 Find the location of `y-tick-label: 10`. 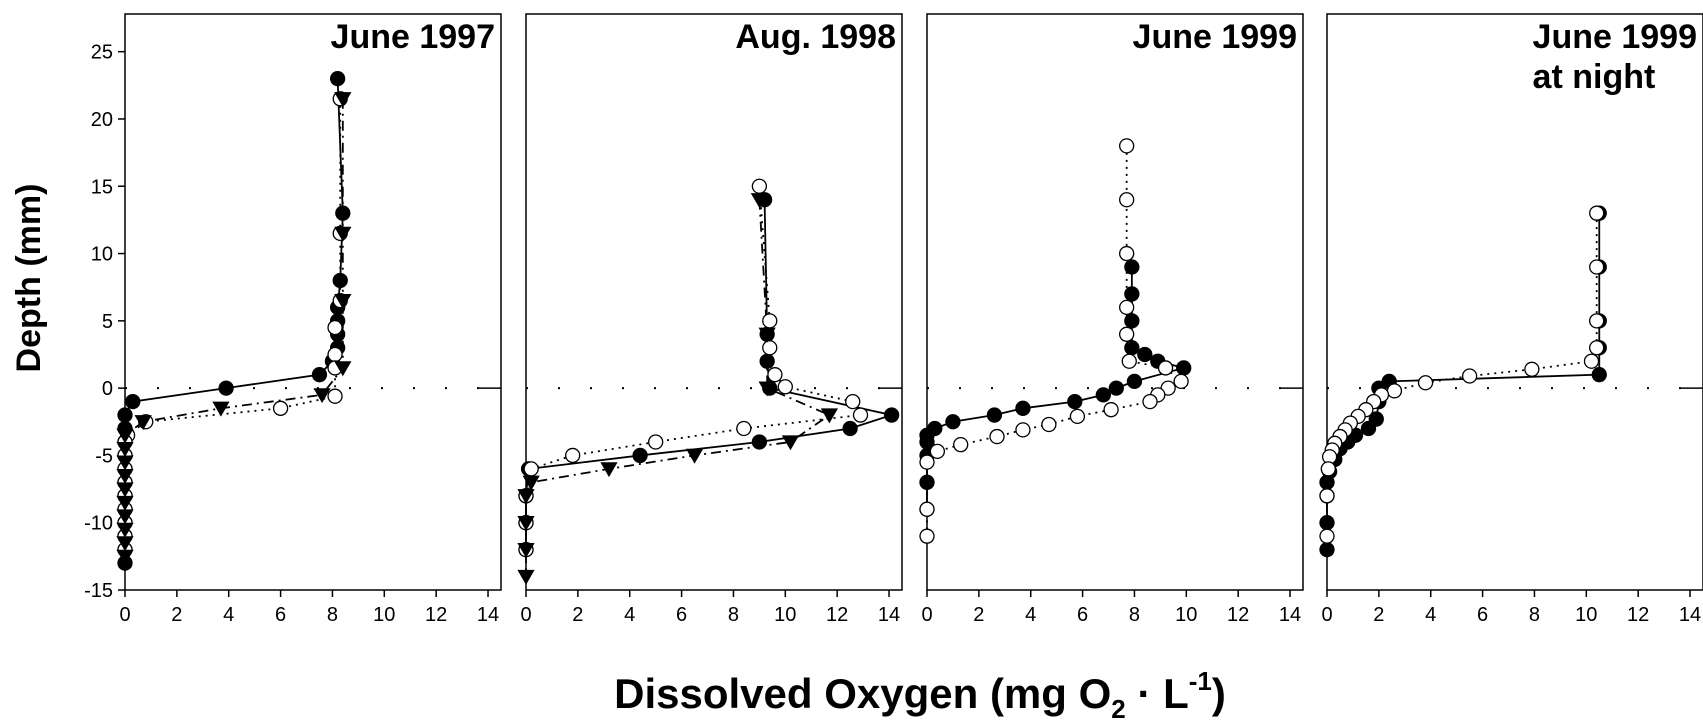

y-tick-label: 10 is located at coordinates (102, 255).